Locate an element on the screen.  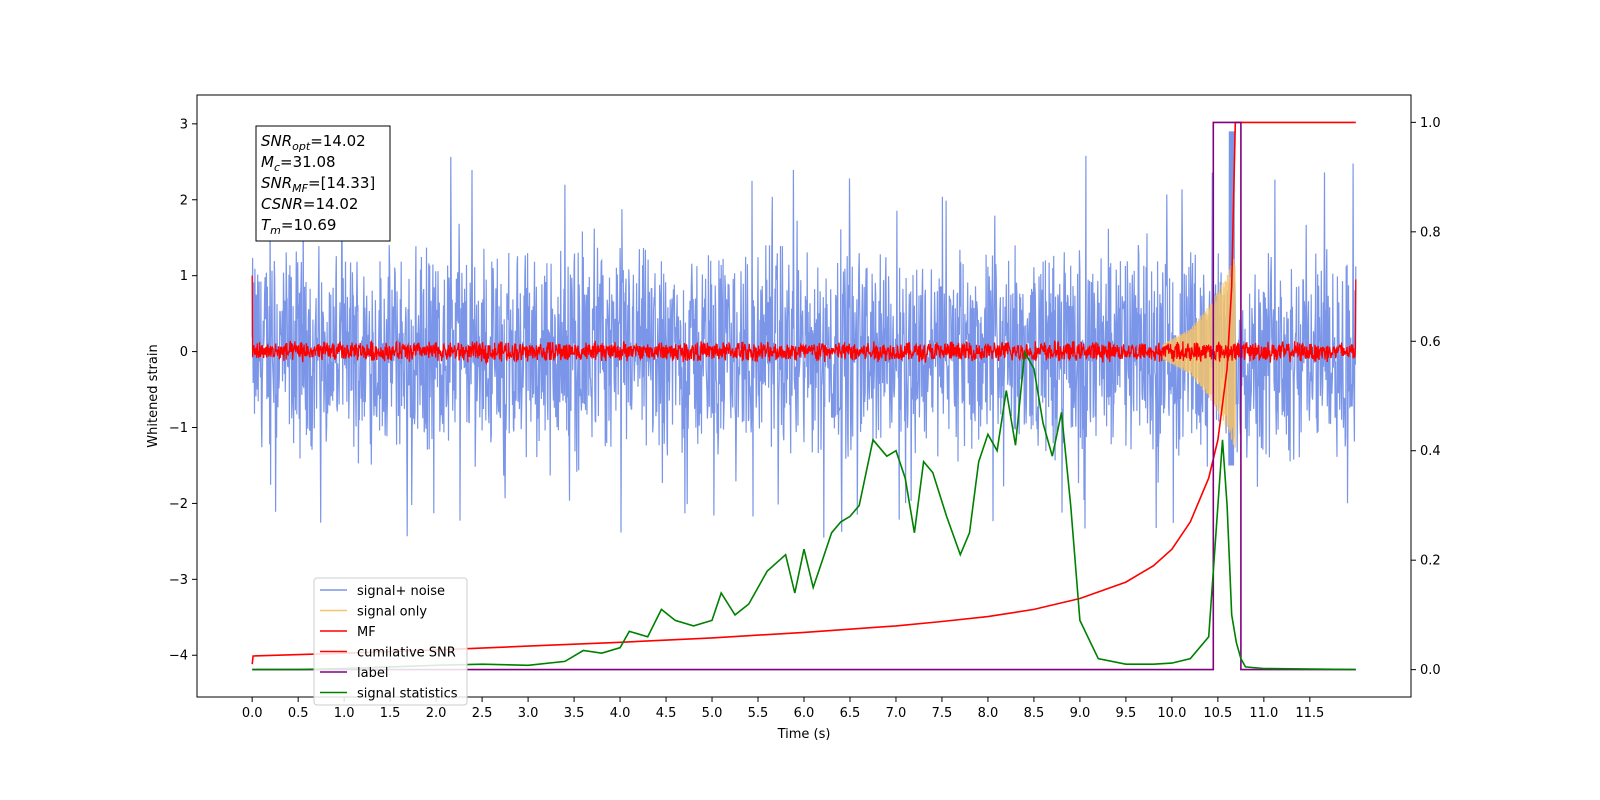
mf-layer is located at coordinates (804, 320).